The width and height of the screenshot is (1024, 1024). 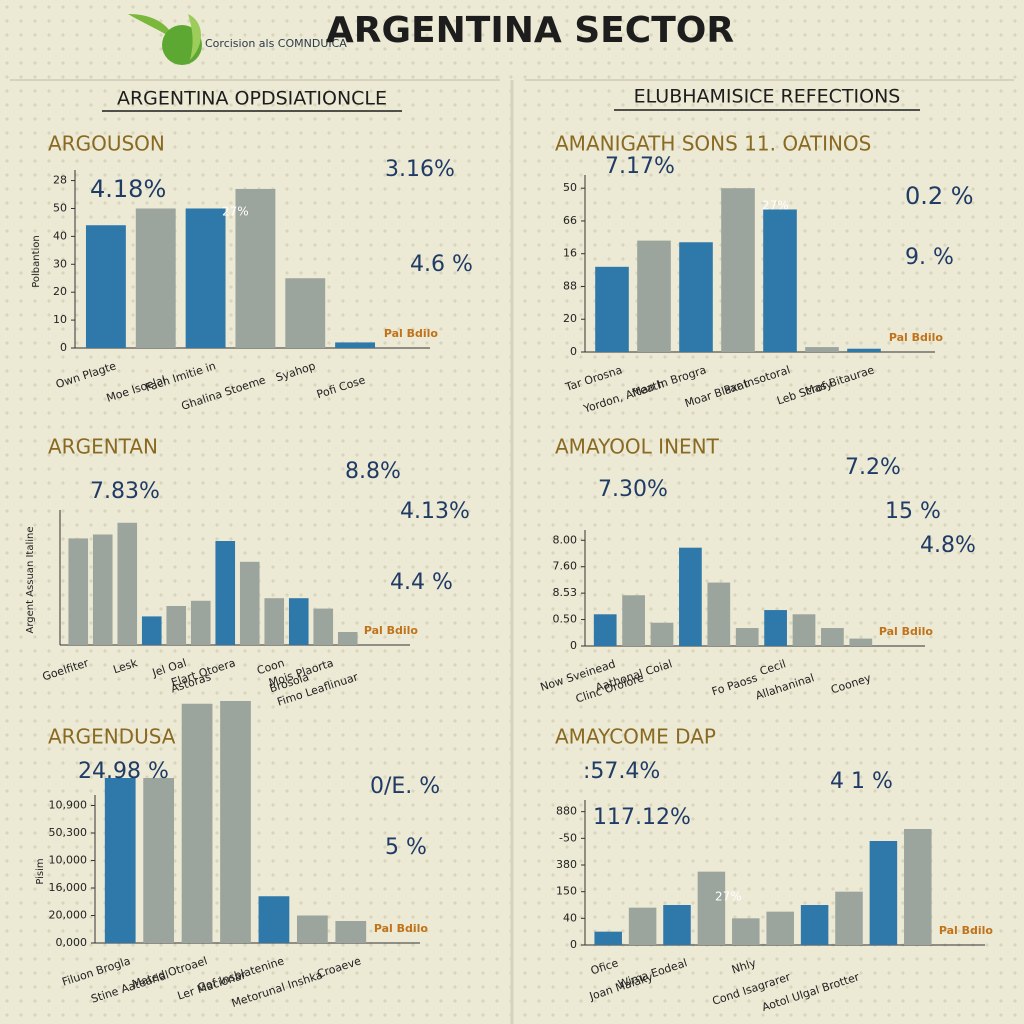 What do you see at coordinates (851, 683) in the screenshot?
I see `x-tick-label: Cooney` at bounding box center [851, 683].